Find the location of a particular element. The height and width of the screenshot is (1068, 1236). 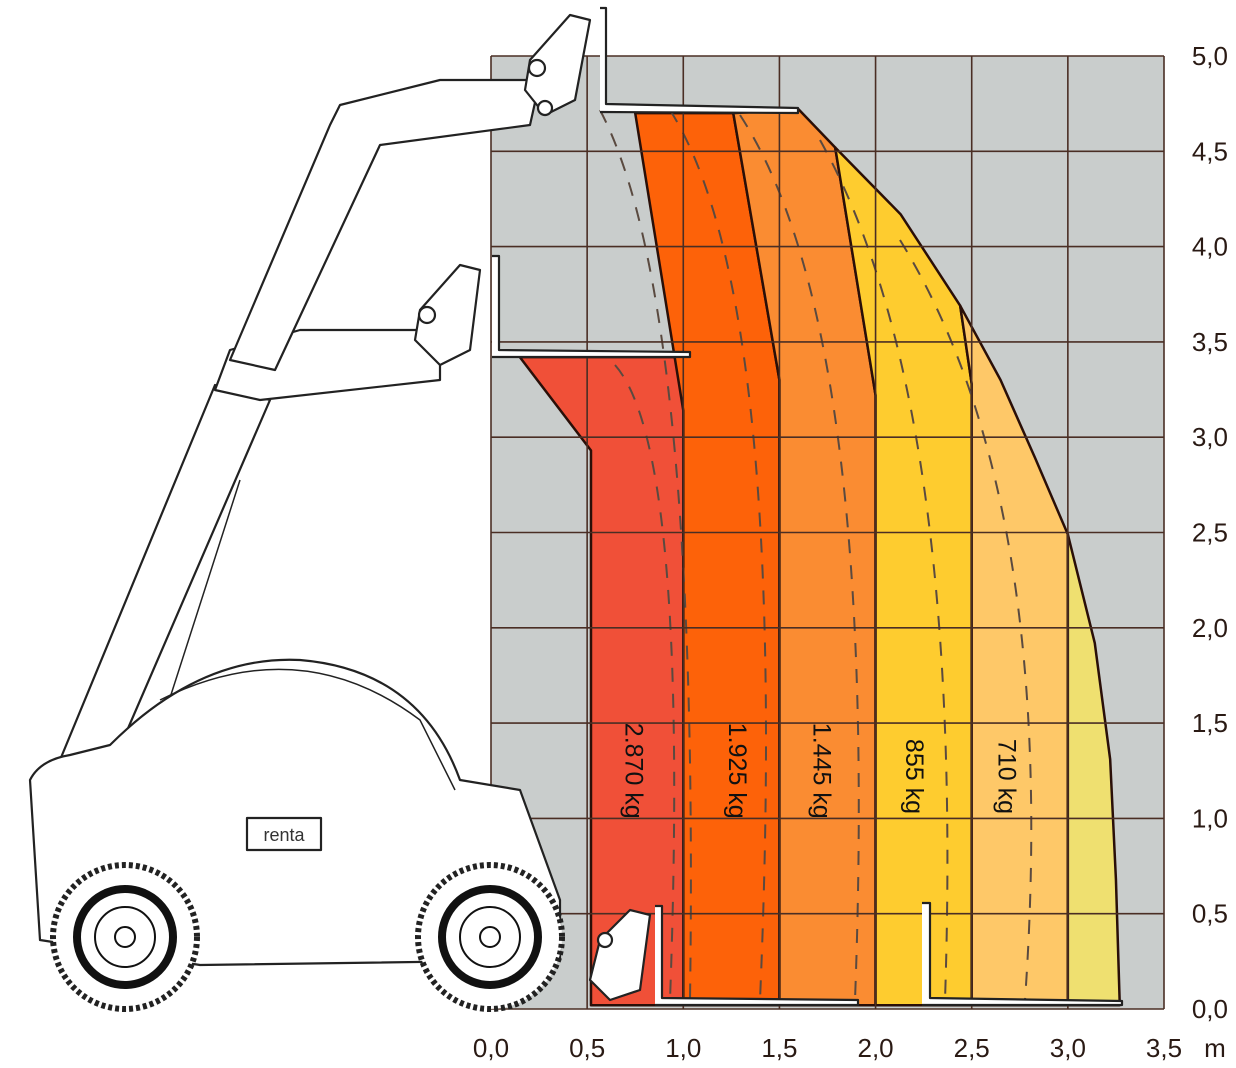

zone-capacity-label: 855 kg is located at coordinates (914, 776).